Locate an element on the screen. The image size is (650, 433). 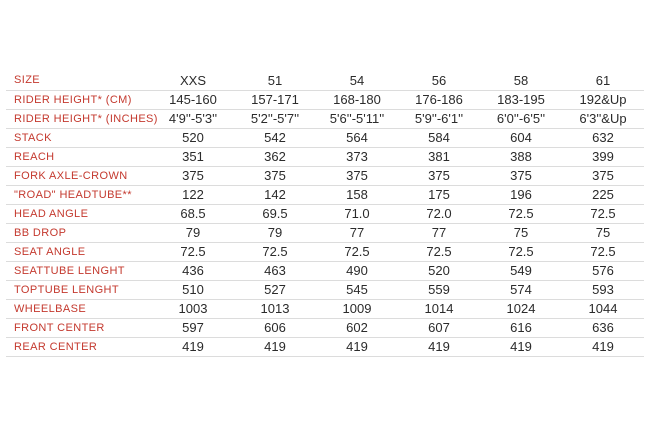
cell-value: 545 is located at coordinates (357, 290).